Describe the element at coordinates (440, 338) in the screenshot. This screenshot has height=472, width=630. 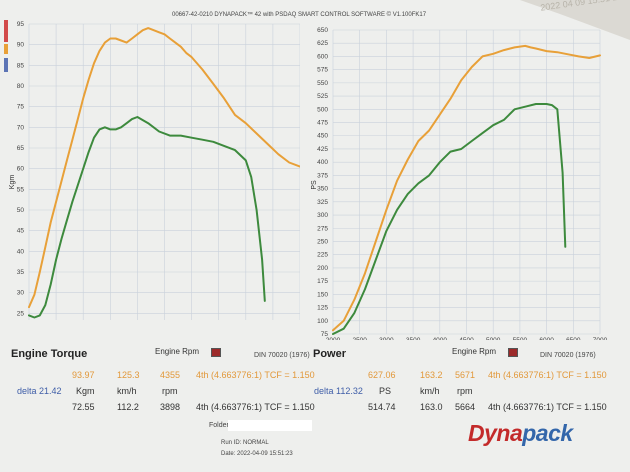
I see `x-tick-label: 4000` at that location.